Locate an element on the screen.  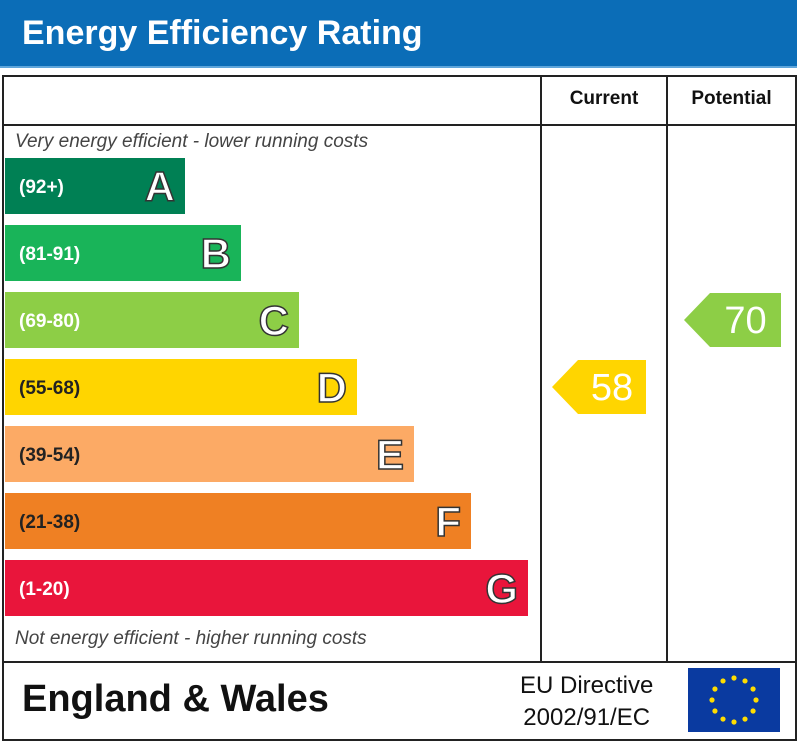
range-label-E: (39-54) is located at coordinates (49, 455).